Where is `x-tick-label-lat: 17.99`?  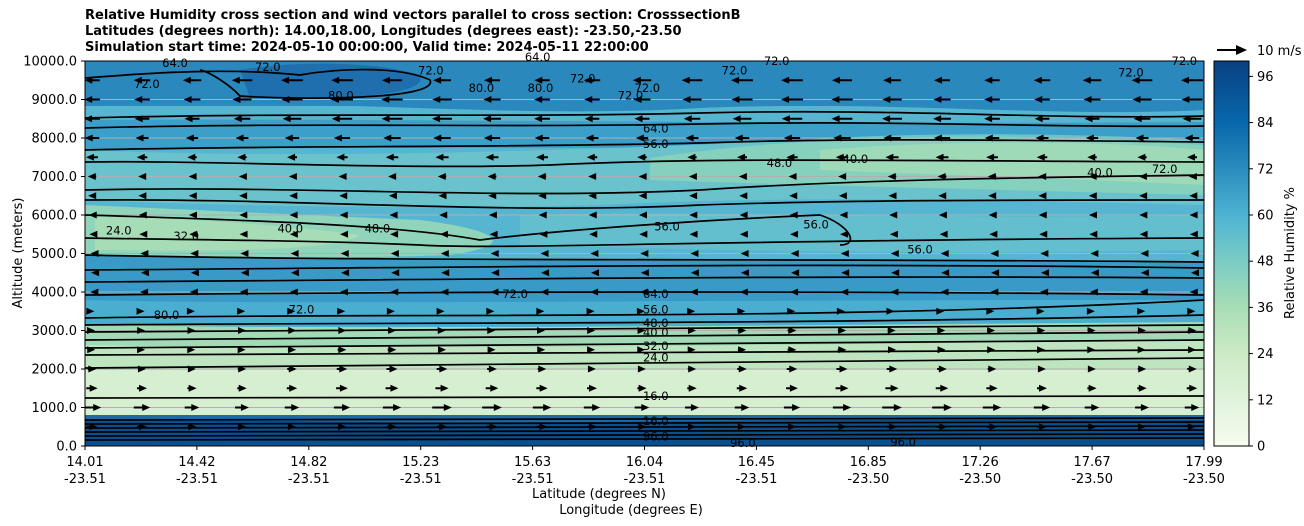 x-tick-label-lat: 17.99 is located at coordinates (1203, 462).